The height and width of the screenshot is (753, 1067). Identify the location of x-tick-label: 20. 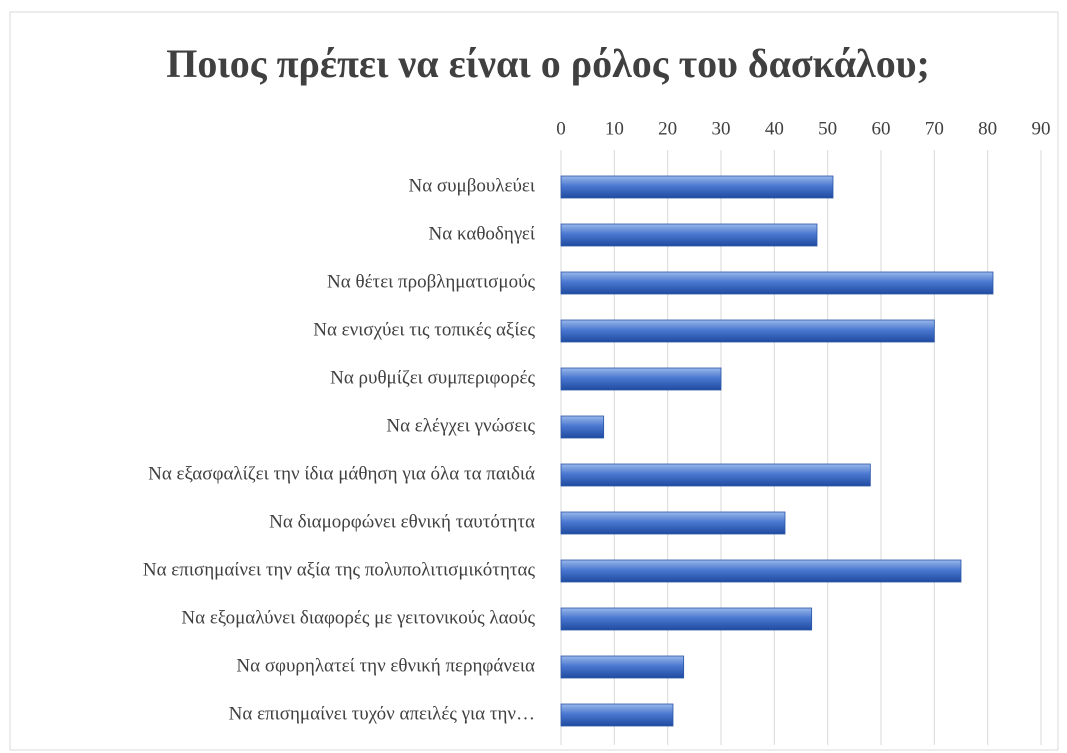
(667, 128).